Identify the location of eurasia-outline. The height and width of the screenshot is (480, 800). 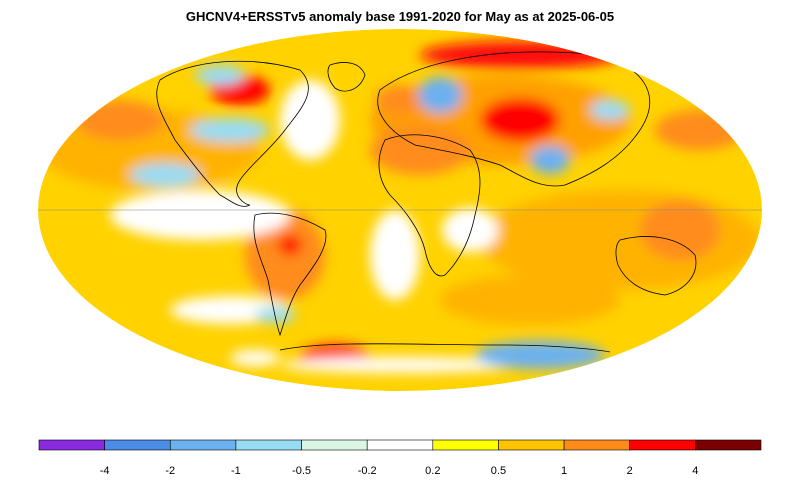
(513, 119).